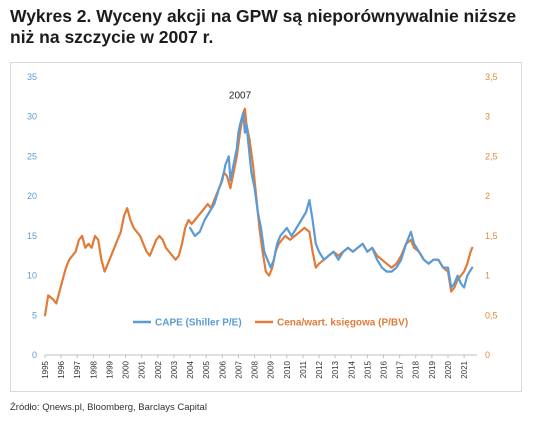 Image resolution: width=536 pixels, height=422 pixels. What do you see at coordinates (32, 117) in the screenshot?
I see `left-tick-label: 30` at bounding box center [32, 117].